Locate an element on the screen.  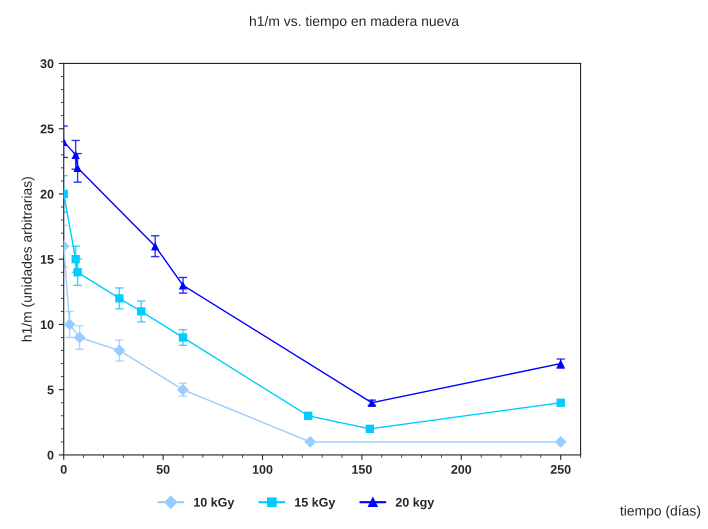
x-tick-label: 50 is located at coordinates (163, 469).